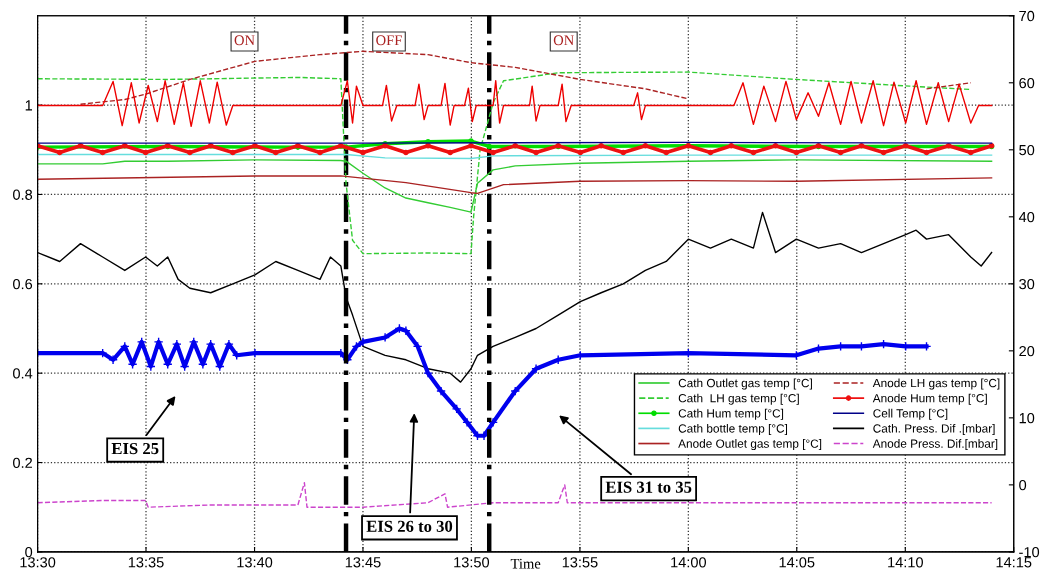  Describe the element at coordinates (525, 563) in the screenshot. I see `x-axis-title: Time` at that location.